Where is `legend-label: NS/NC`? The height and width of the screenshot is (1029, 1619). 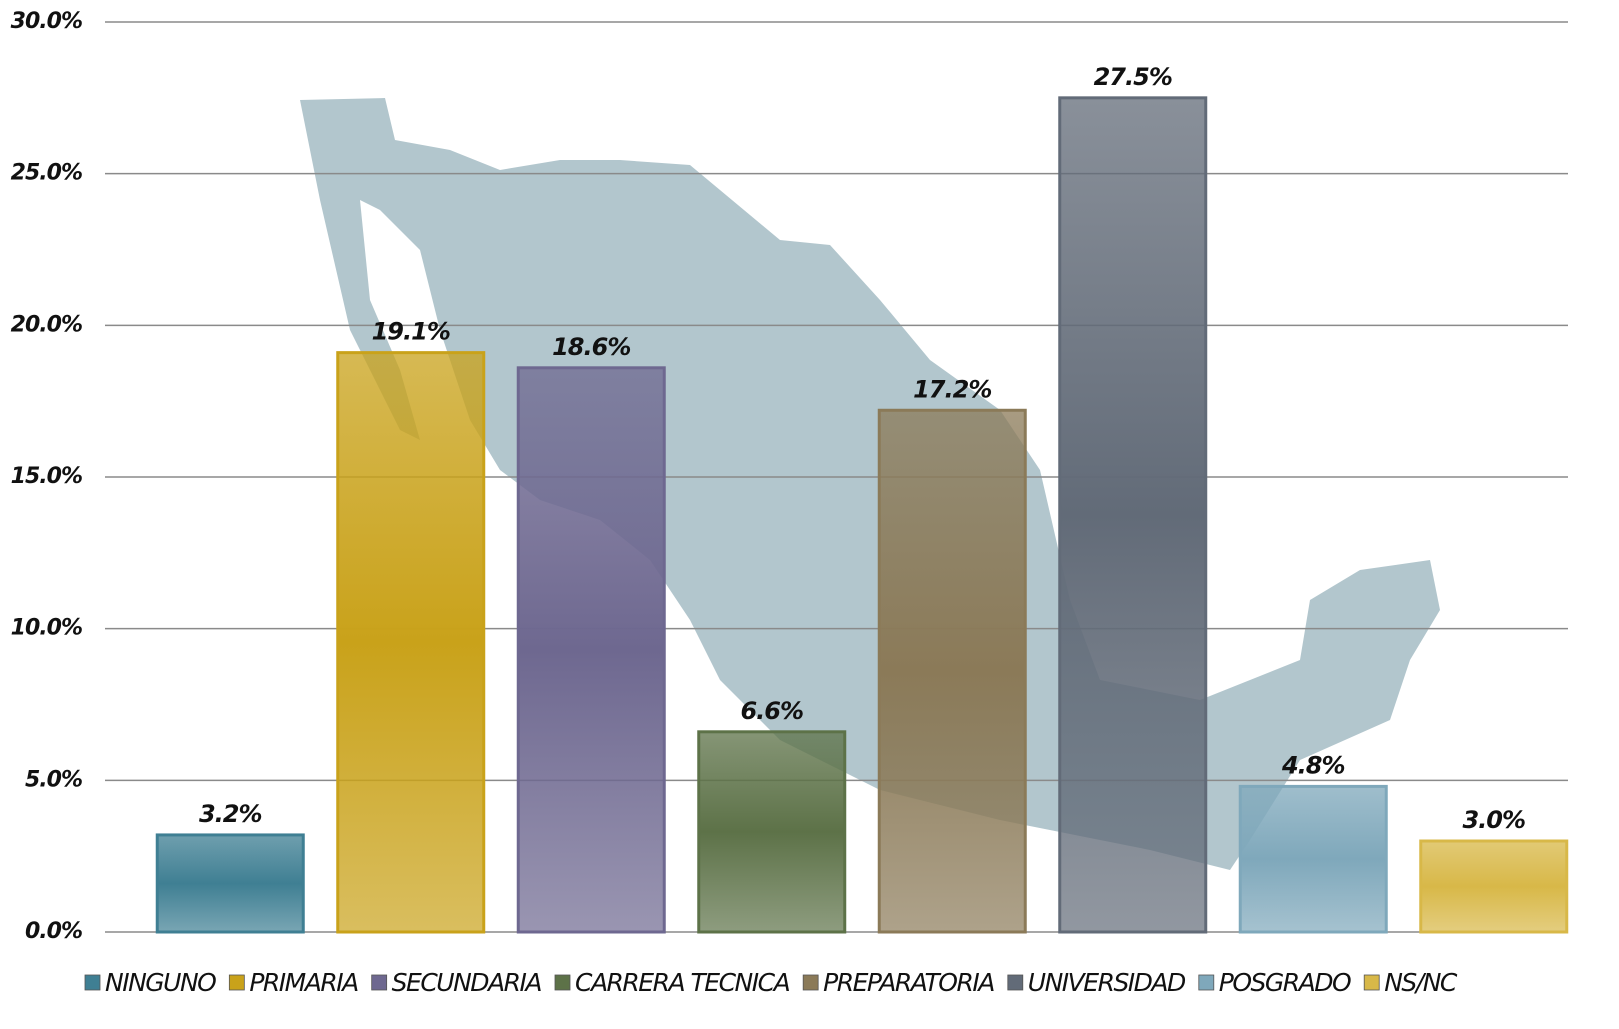
legend-label: NS/NC is located at coordinates (1421, 982).